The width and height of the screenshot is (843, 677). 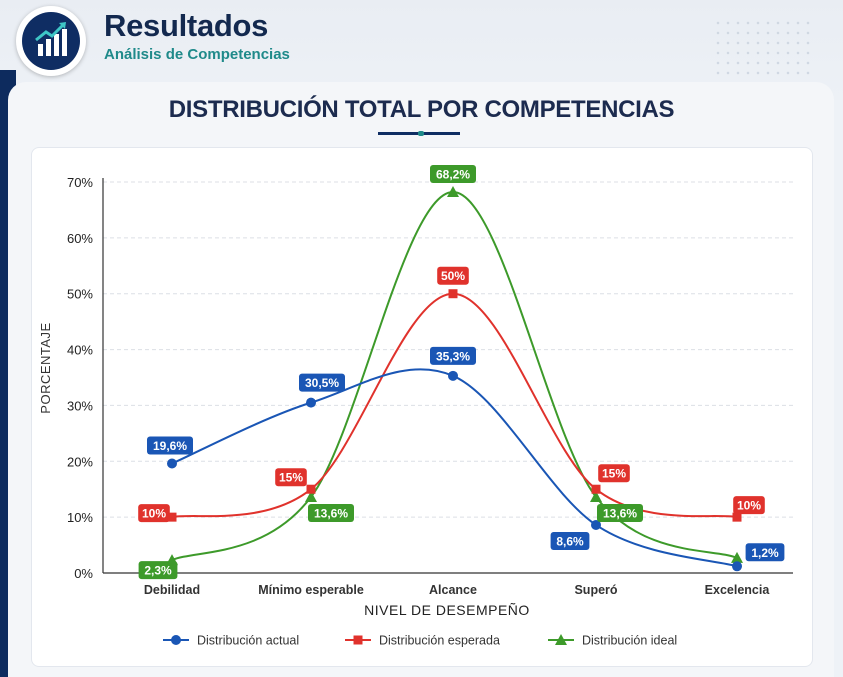 I want to click on chart-heading: DISTRIBUCIÓN TOTAL POR COMPETENCIAS, so click(x=421, y=109).